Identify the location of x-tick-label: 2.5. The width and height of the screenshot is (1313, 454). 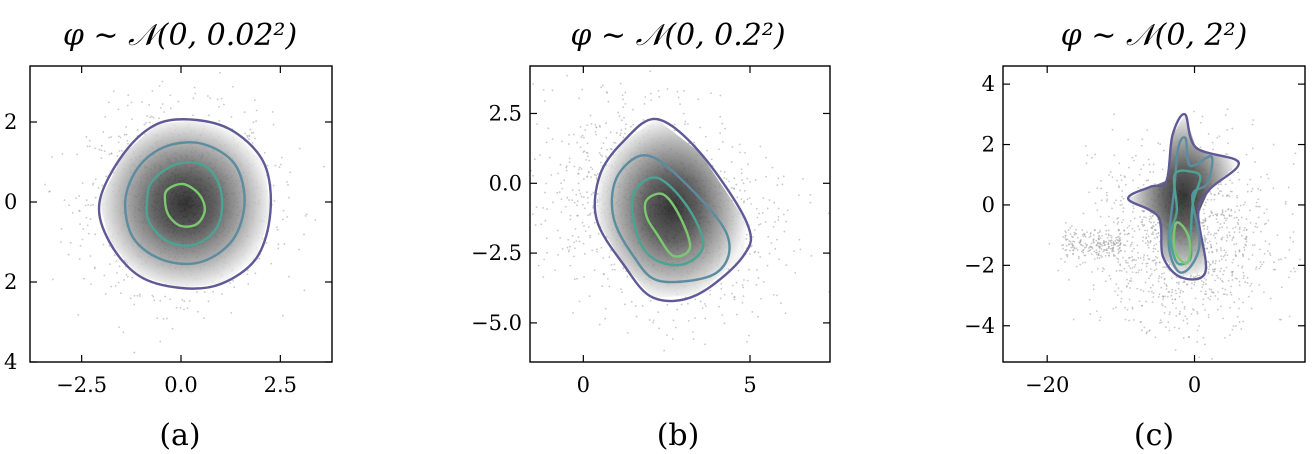
(280, 385).